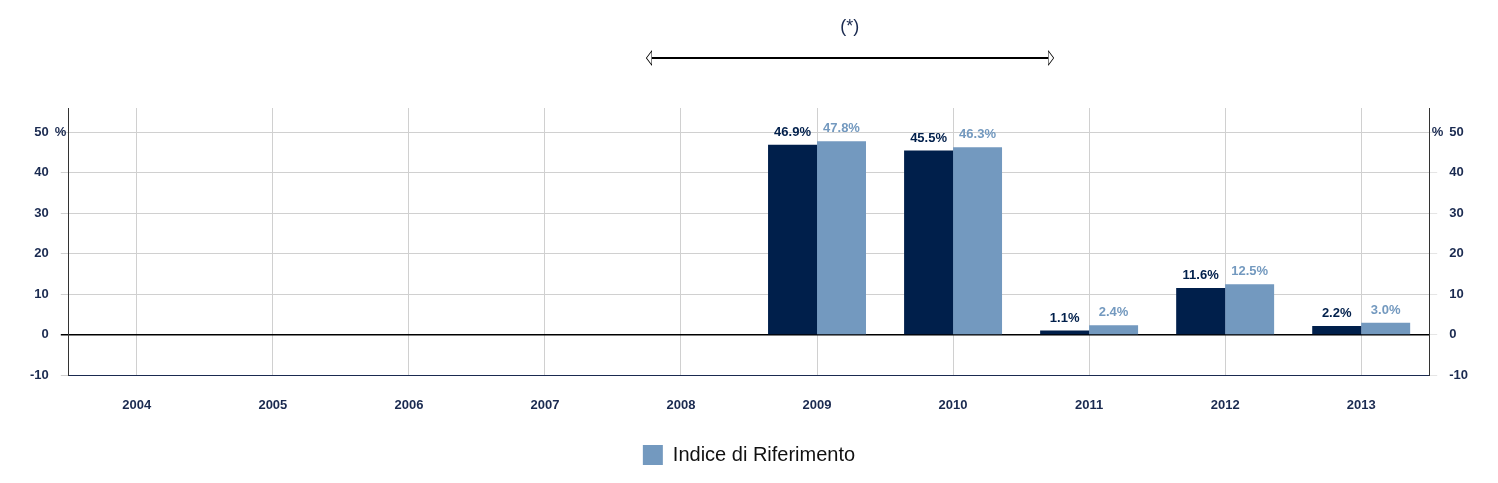 This screenshot has height=483, width=1498. What do you see at coordinates (1459, 374) in the screenshot?
I see `y2-tick-label: -10` at bounding box center [1459, 374].